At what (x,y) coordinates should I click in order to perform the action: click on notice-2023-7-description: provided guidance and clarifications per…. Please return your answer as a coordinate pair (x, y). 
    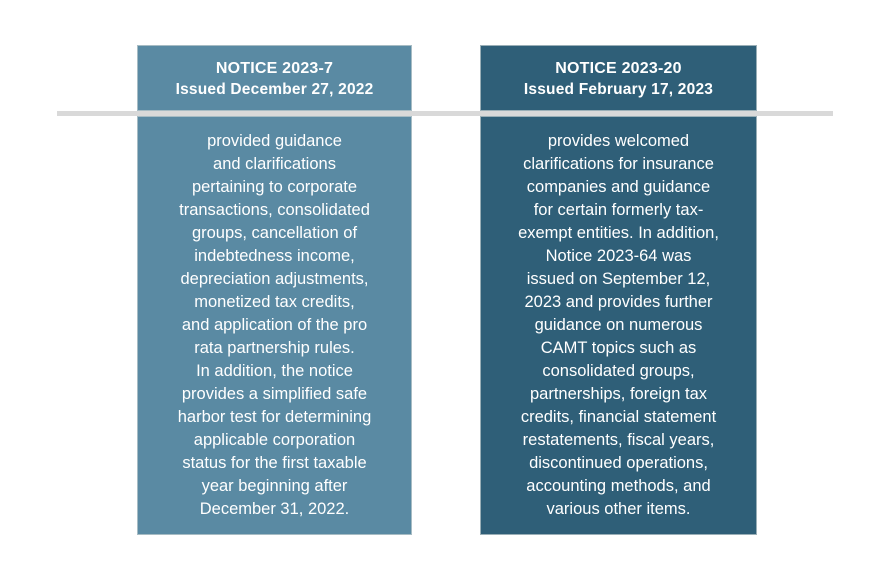
    Looking at the image, I should click on (274, 325).